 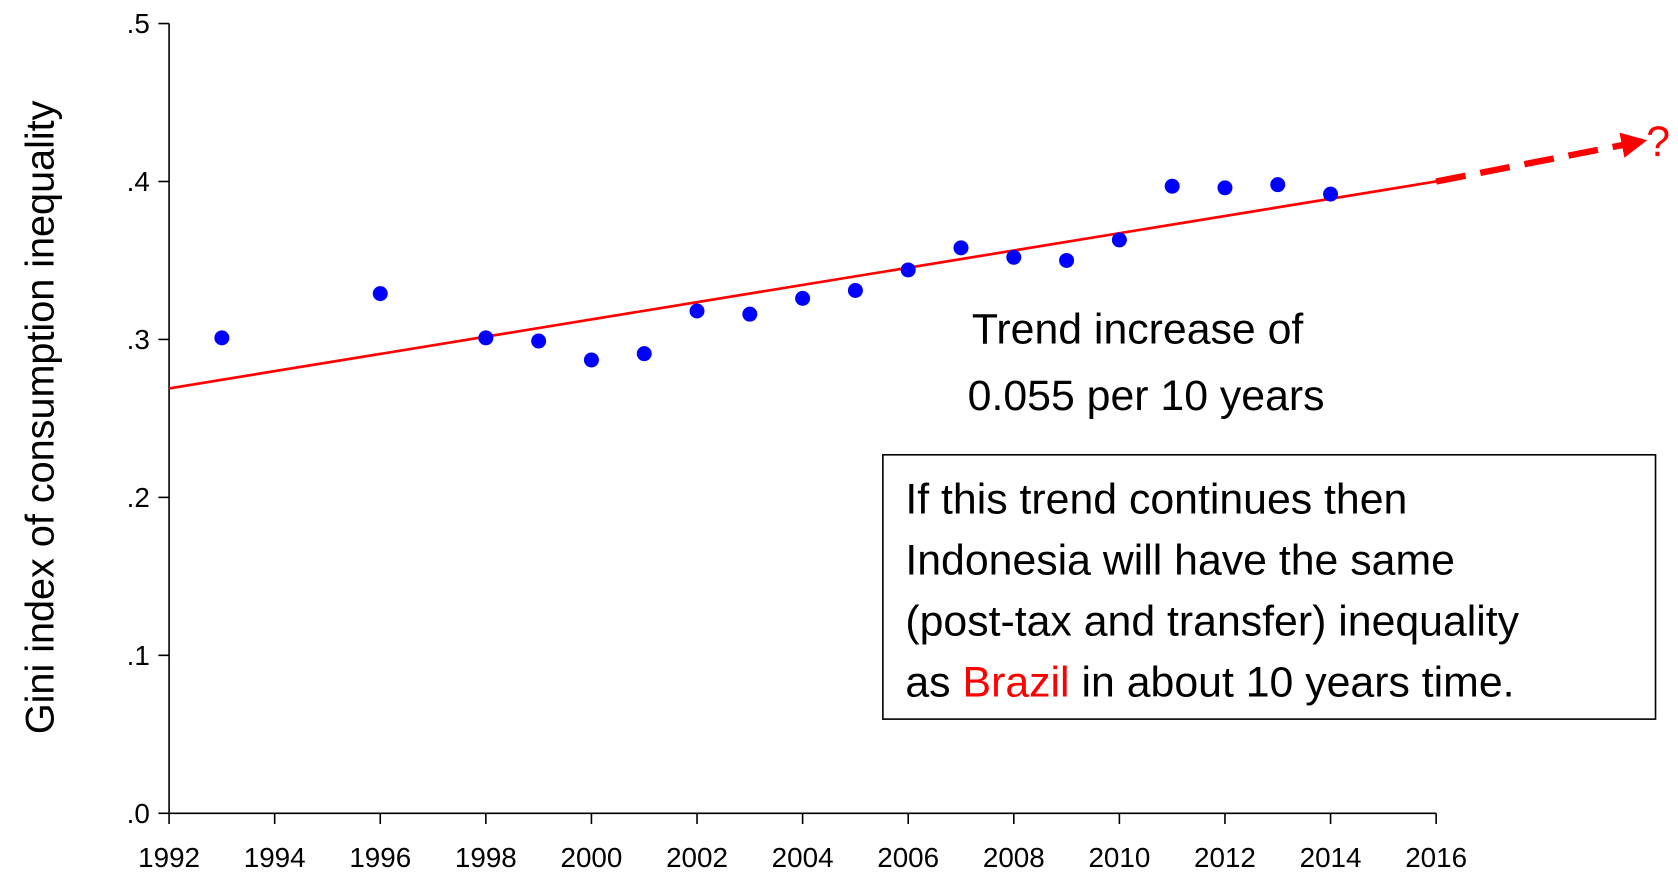 What do you see at coordinates (1269, 586) in the screenshot?
I see `note-box` at bounding box center [1269, 586].